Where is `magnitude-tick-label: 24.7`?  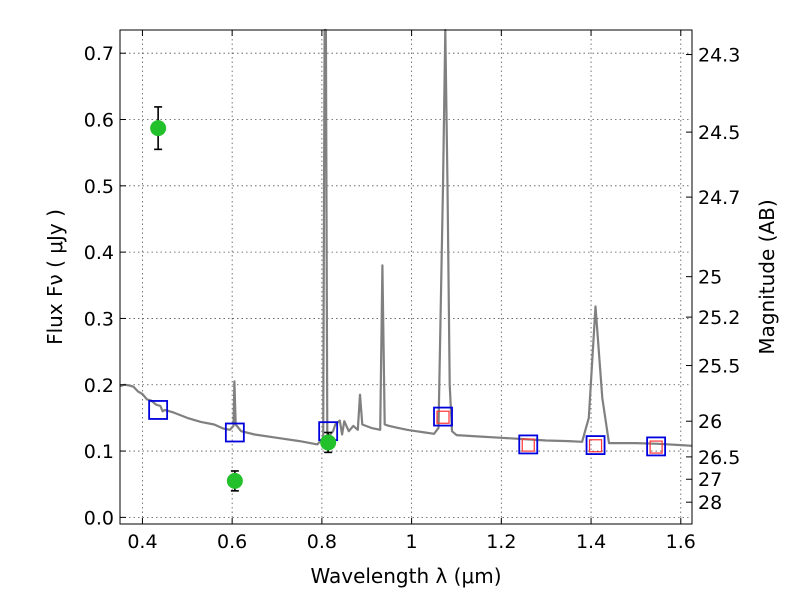 magnitude-tick-label: 24.7 is located at coordinates (719, 198).